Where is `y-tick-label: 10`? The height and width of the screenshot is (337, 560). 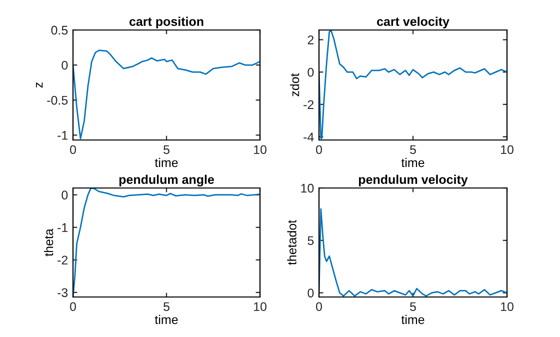
y-tick-label: 10 is located at coordinates (307, 188).